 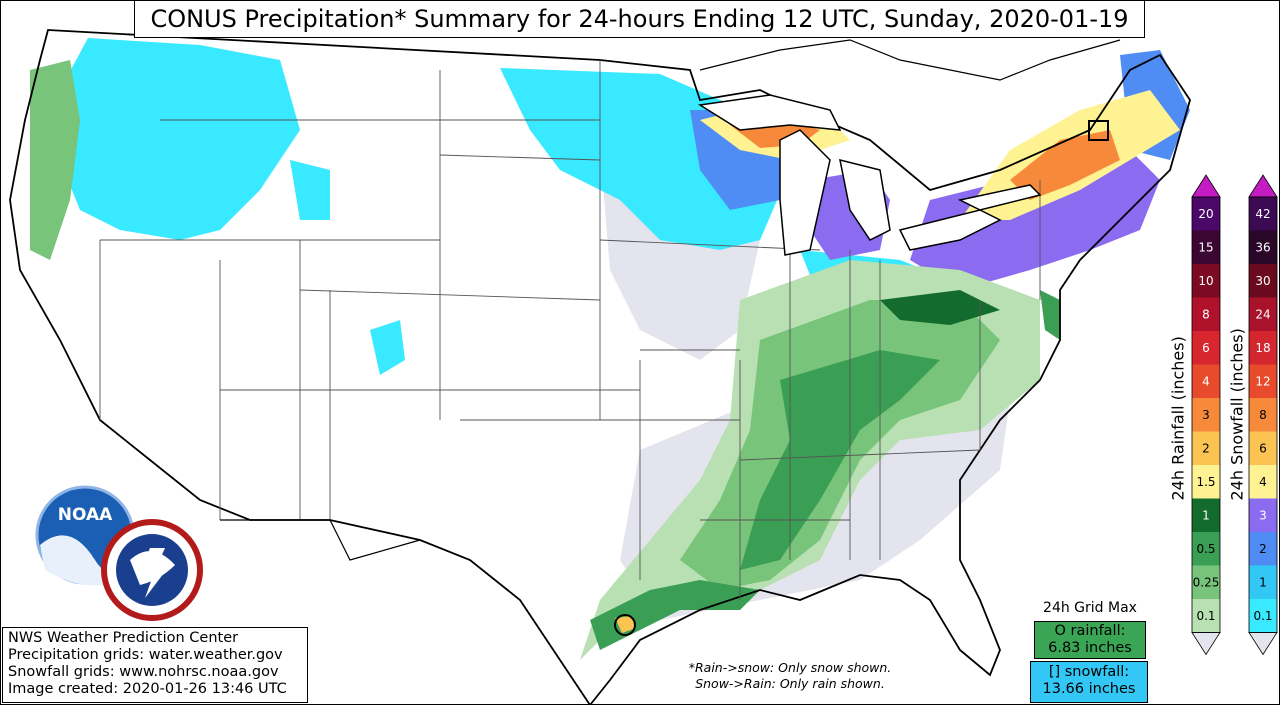 What do you see at coordinates (790, 667) in the screenshot?
I see `note-line-1: *Rain->snow: Only snow shown.` at bounding box center [790, 667].